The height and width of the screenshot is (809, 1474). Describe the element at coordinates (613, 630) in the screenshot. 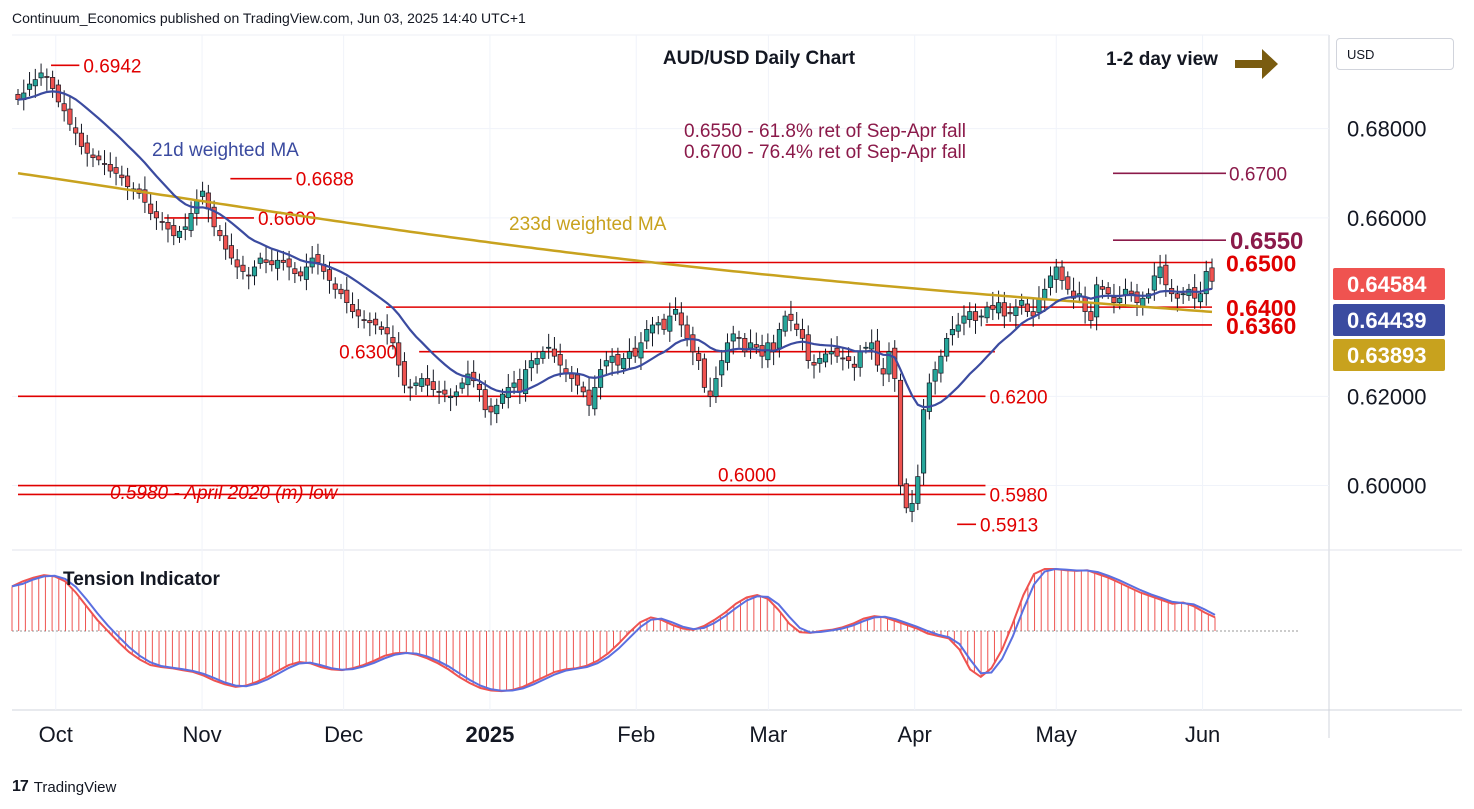

I see `tension-fast-line` at that location.